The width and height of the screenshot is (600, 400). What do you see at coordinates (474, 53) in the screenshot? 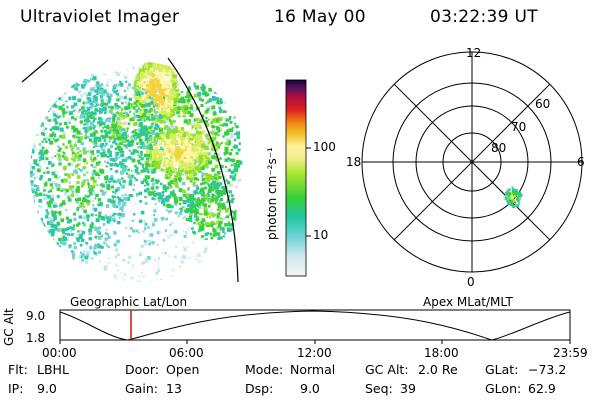
I see `mlt-label-12: 12` at bounding box center [474, 53].